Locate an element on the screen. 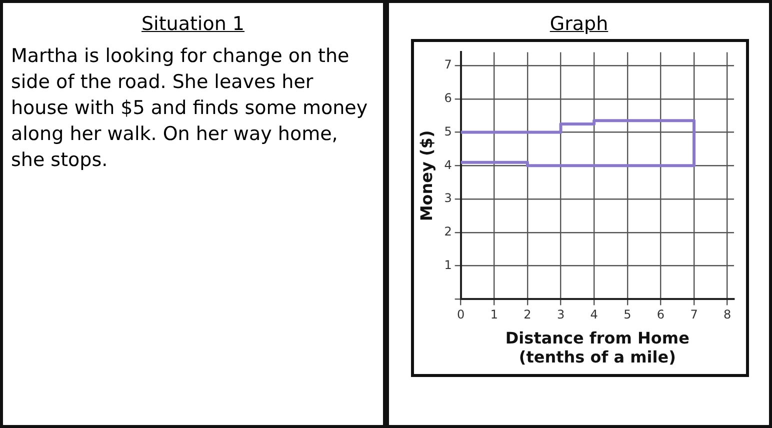 This screenshot has height=428, width=772. x-tick-label: 8 is located at coordinates (728, 315).